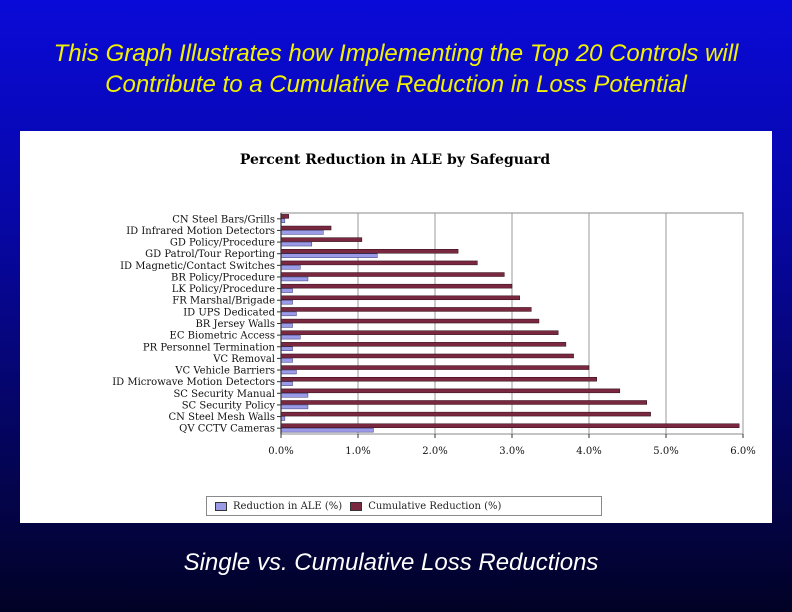 This screenshot has height=612, width=792. I want to click on category-label: BR Jersey Walls, so click(235, 324).